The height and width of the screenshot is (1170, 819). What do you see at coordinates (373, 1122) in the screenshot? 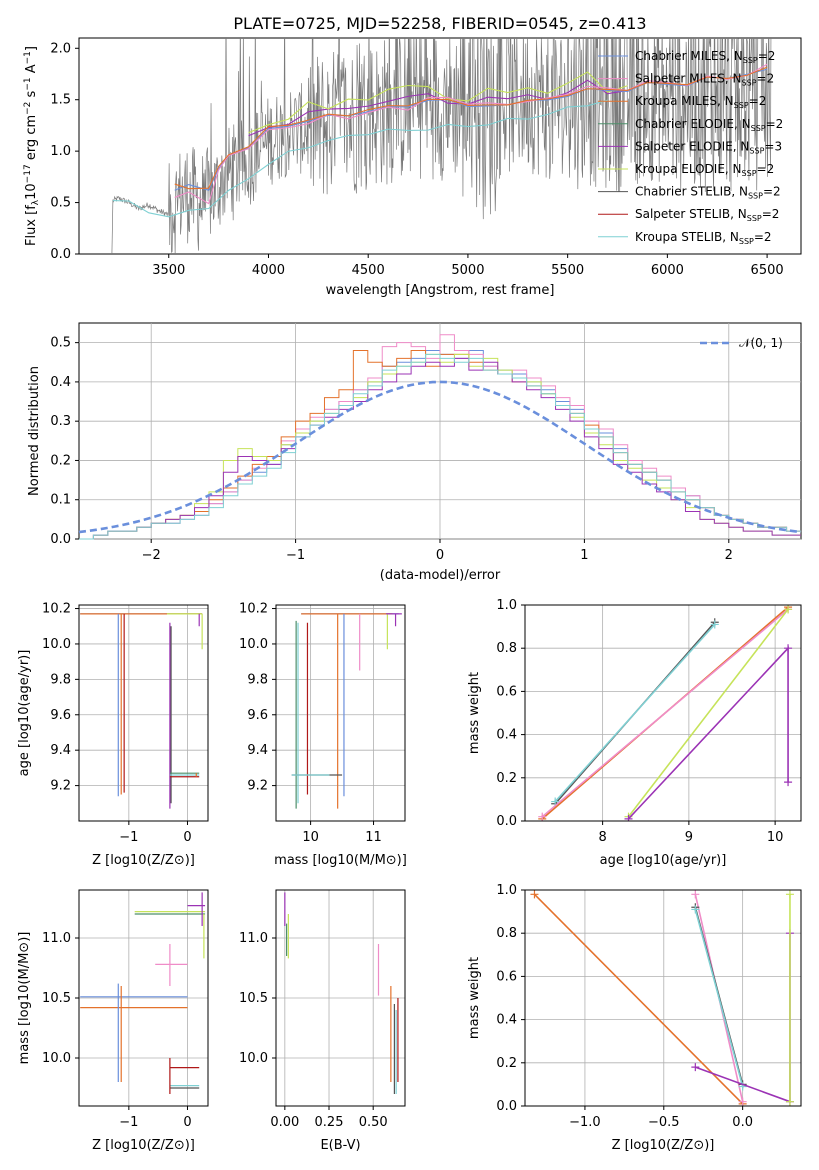
I see `mass-vs-EBV-xtick-label: 0.50` at bounding box center [373, 1122].